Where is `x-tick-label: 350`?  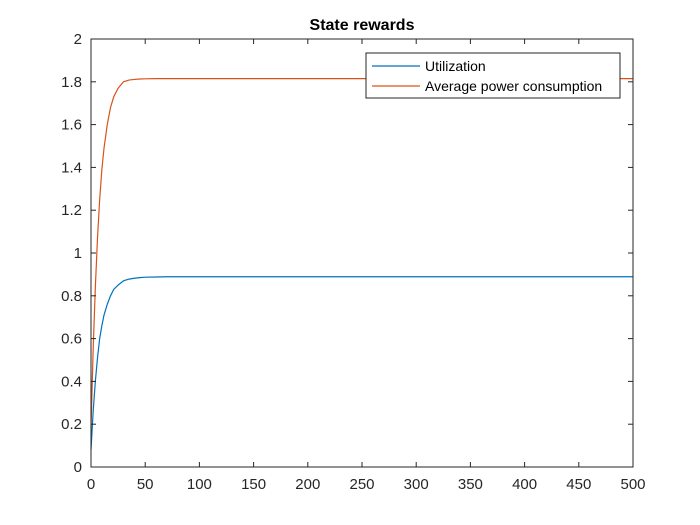
x-tick-label: 350 is located at coordinates (470, 484).